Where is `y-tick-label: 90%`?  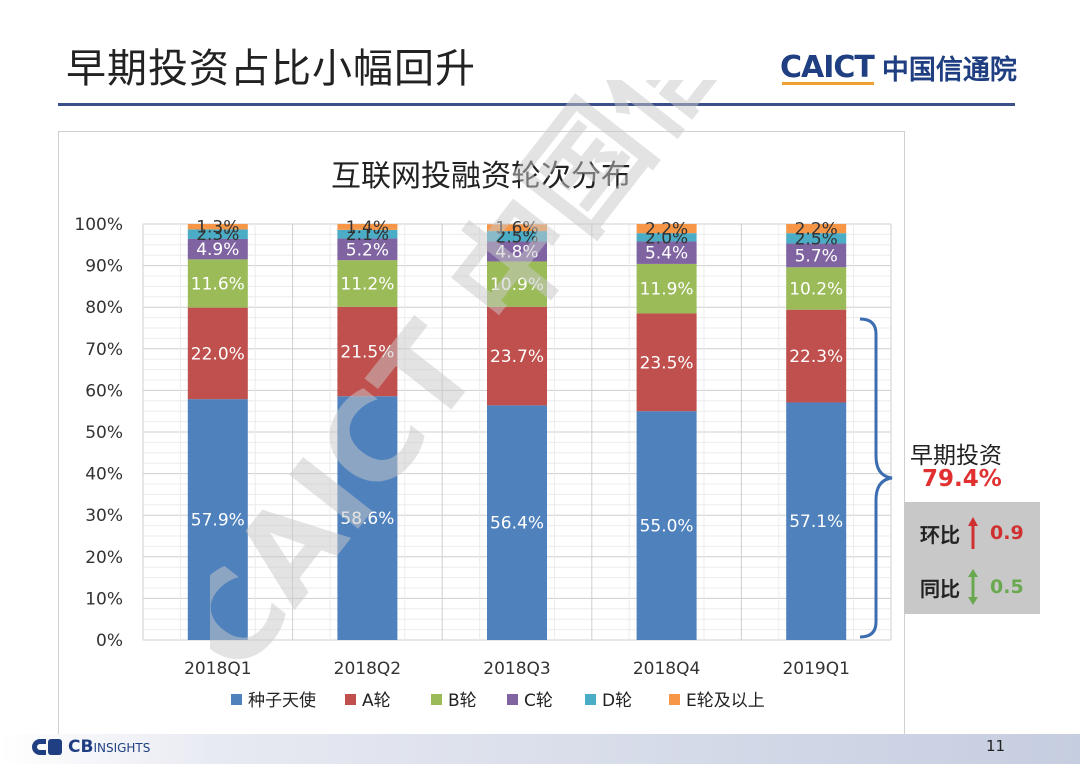
y-tick-label: 90% is located at coordinates (104, 267).